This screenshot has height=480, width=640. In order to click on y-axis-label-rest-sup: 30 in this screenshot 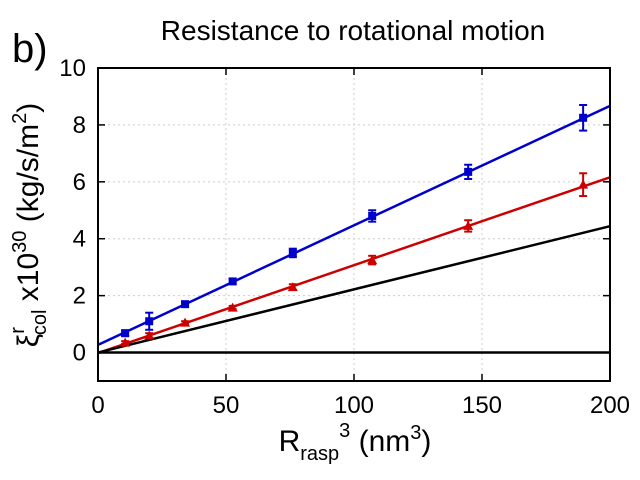, I will do `click(20, 242)`.